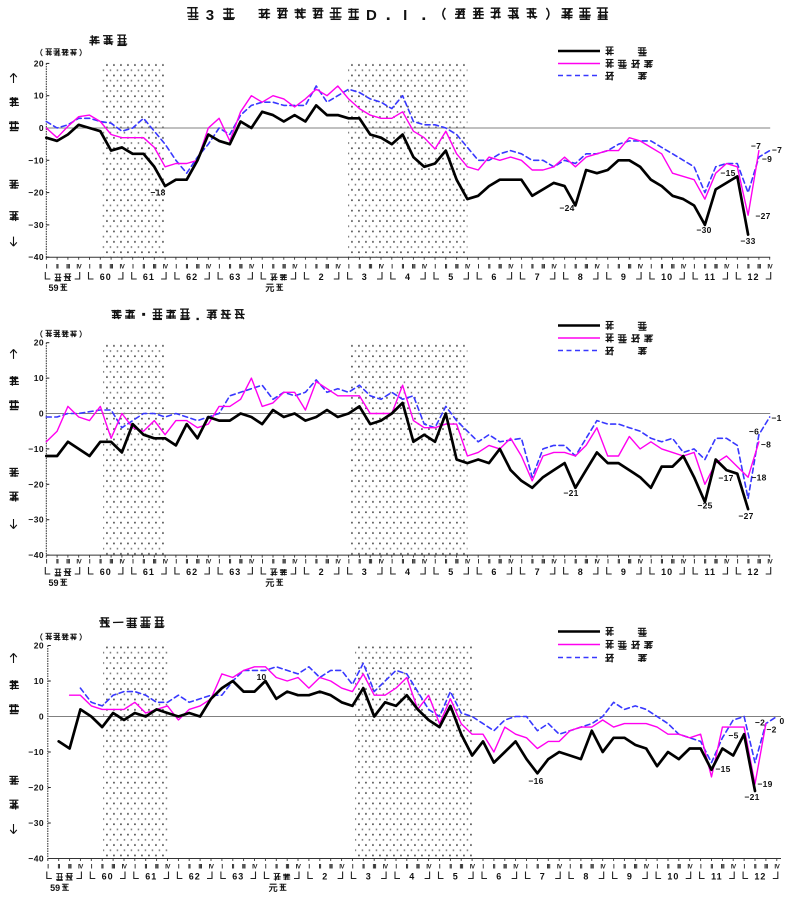 This screenshot has width=800, height=900. What do you see at coordinates (566, 208) in the screenshot?
I see `svg-text: −24` at bounding box center [566, 208].